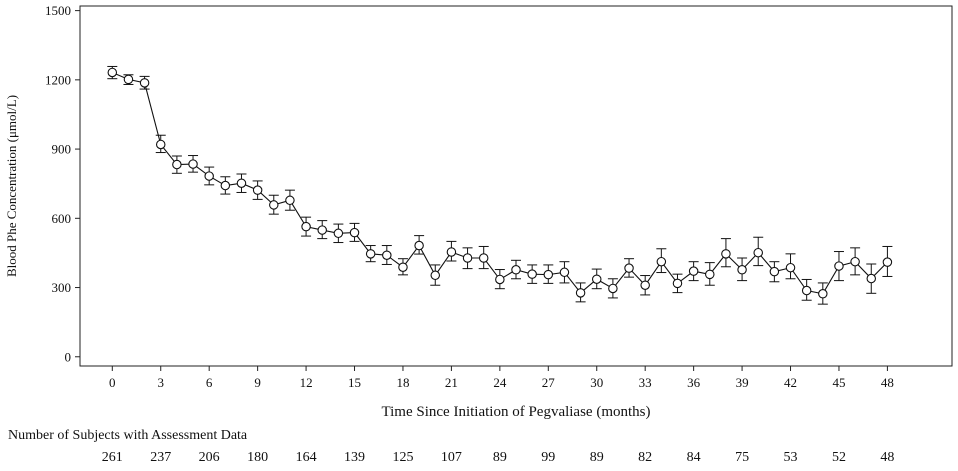  What do you see at coordinates (887, 382) in the screenshot?
I see `x-tick-label: 48` at bounding box center [887, 382].